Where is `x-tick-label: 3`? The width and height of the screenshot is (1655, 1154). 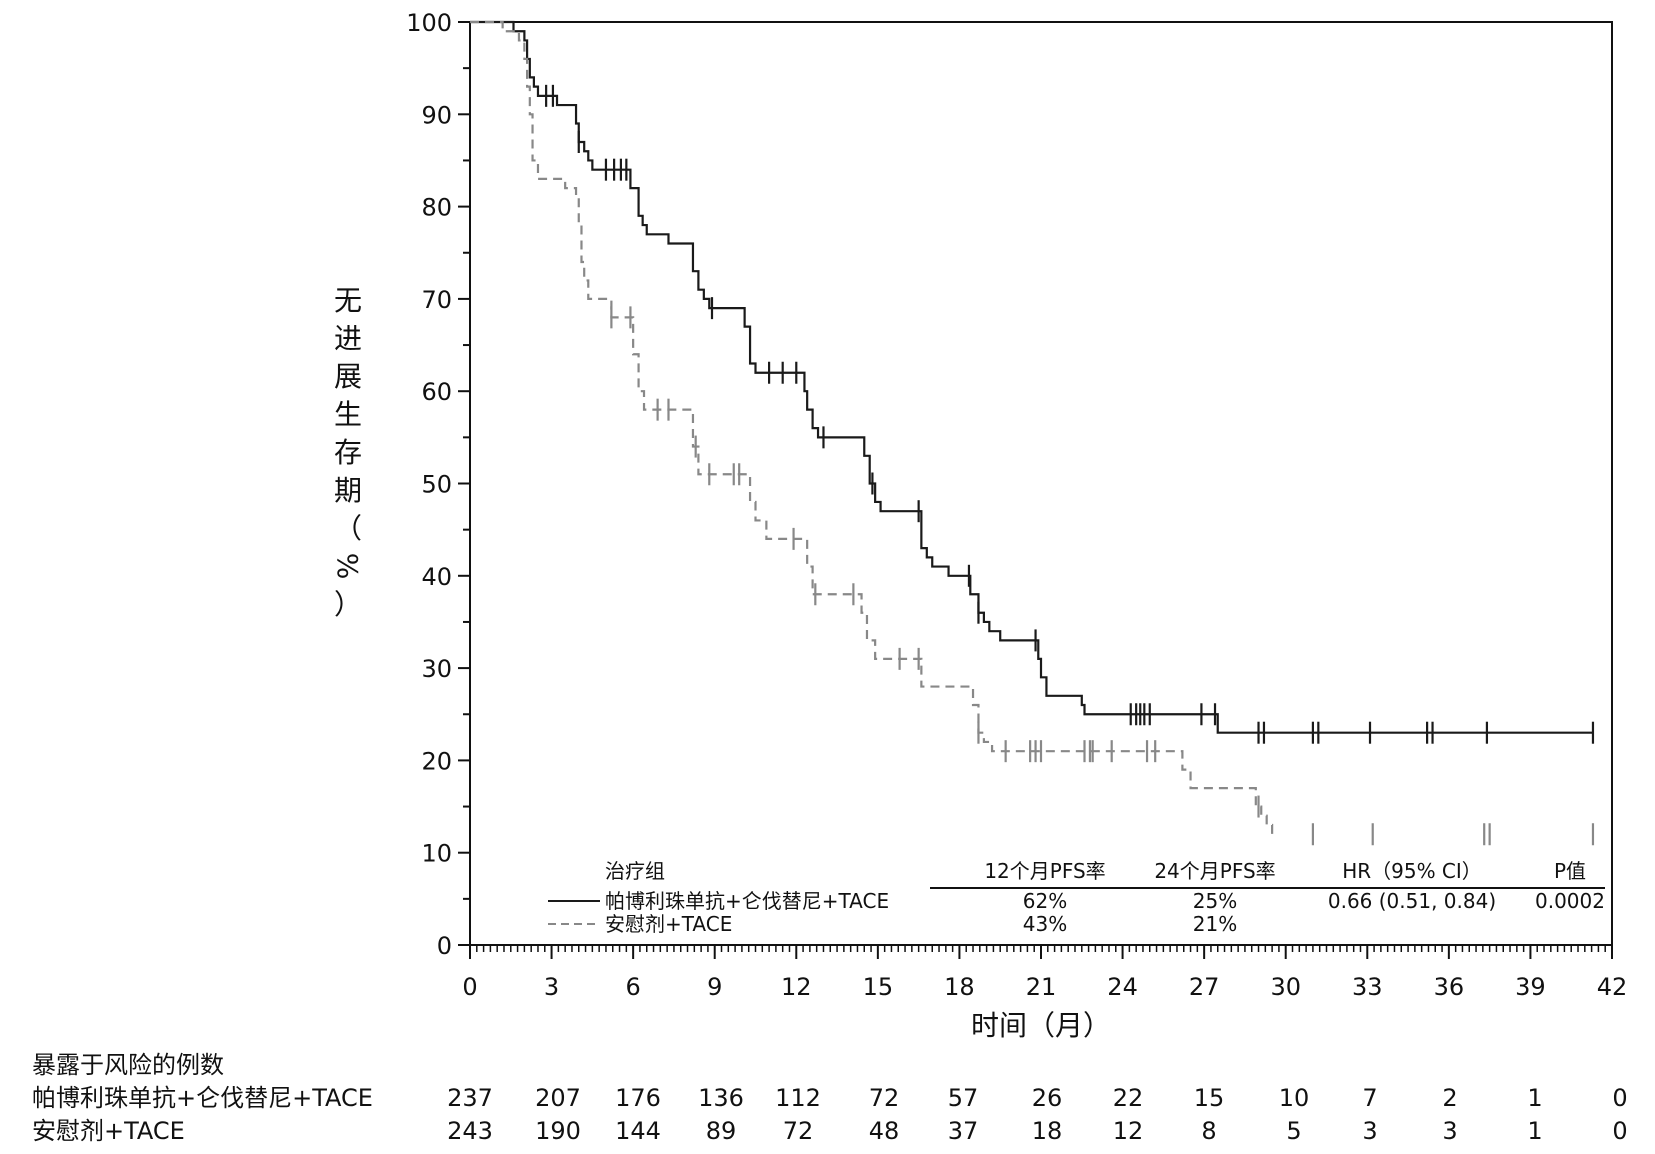
x-tick-label: 3 is located at coordinates (551, 987).